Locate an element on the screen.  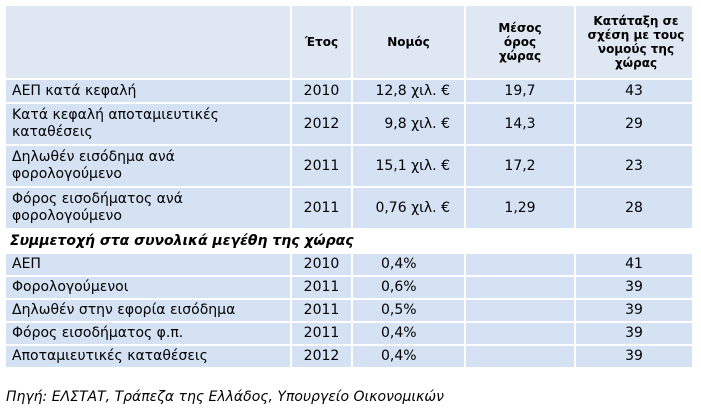
header-cell: Νομός is located at coordinates (408, 42).